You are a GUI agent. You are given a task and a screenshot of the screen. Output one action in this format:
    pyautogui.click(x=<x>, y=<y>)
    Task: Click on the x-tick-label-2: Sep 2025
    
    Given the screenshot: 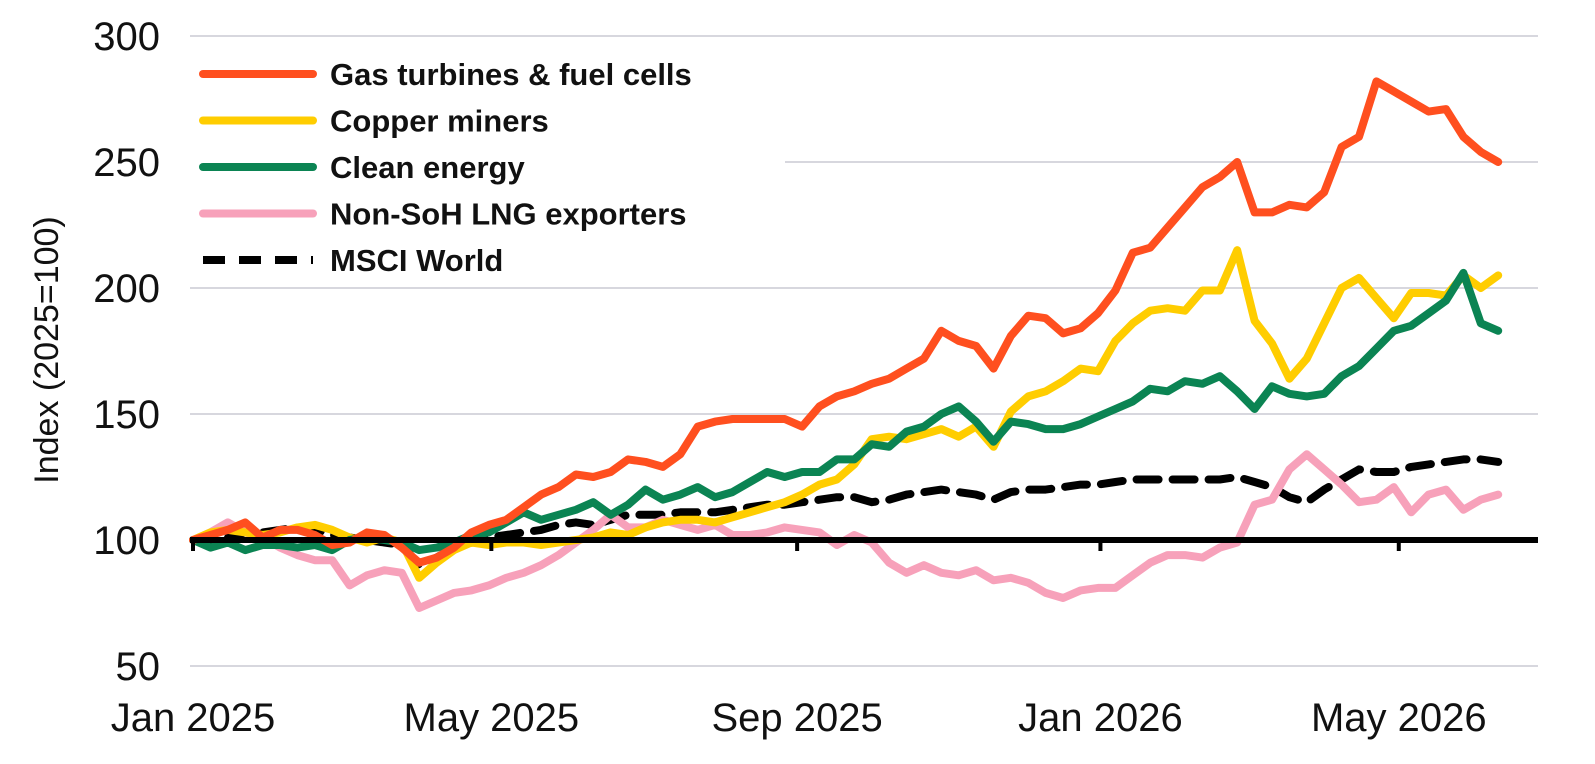 What is the action you would take?
    pyautogui.click(x=796, y=718)
    